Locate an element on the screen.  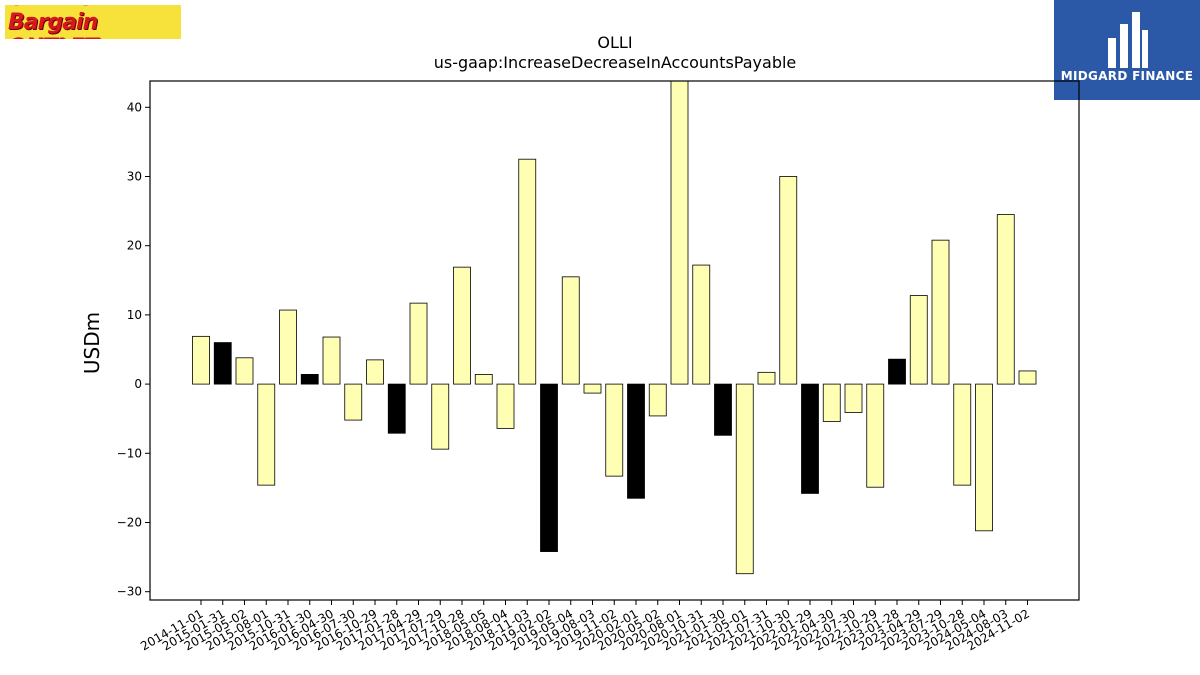
midgard-logo-text: MIDGARD FINANCE is located at coordinates (1127, 76).